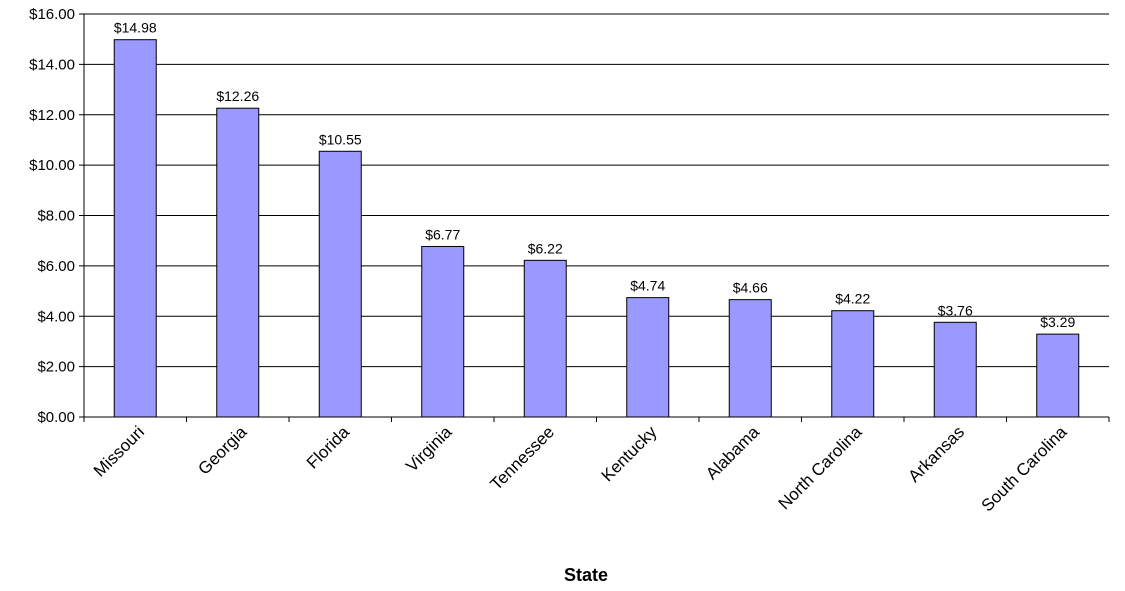  What do you see at coordinates (56, 367) in the screenshot?
I see `y-tick-label: $2.00` at bounding box center [56, 367].